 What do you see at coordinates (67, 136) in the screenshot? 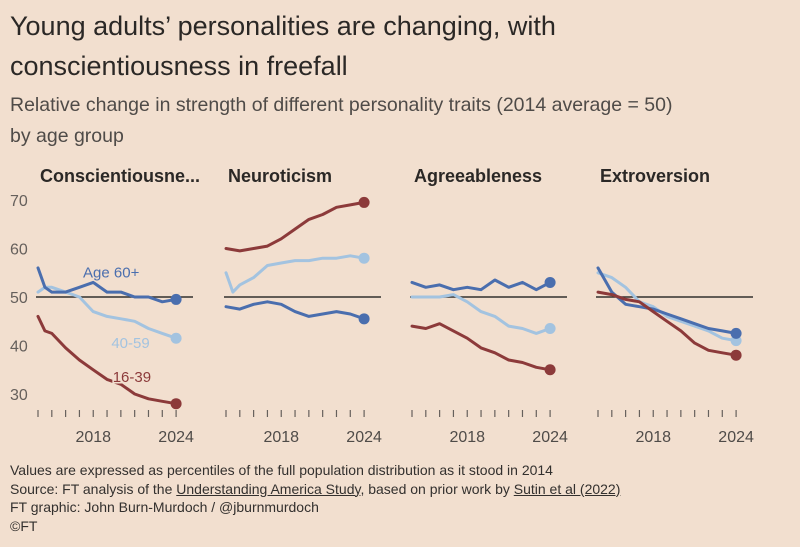
I see `chart-subtitle-line2: by age group` at bounding box center [67, 136].